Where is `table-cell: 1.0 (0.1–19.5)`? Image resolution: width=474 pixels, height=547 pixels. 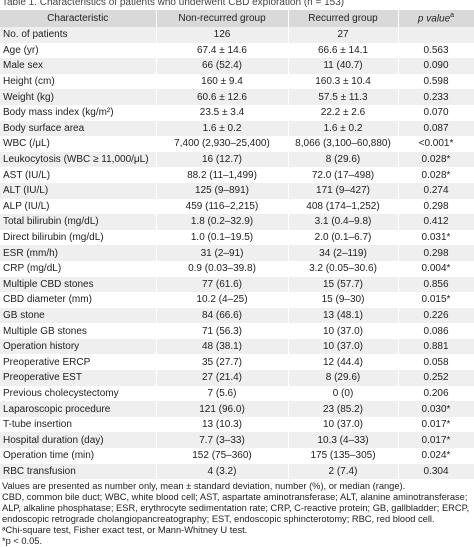 table-cell: 1.0 (0.1–19.5) is located at coordinates (222, 237).